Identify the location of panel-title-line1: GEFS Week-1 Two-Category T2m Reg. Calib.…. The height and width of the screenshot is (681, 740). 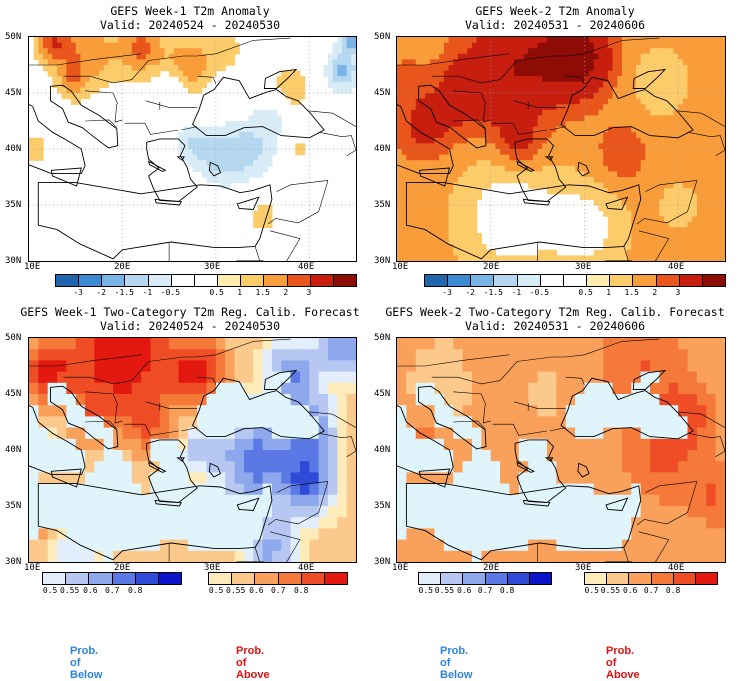
(190, 312).